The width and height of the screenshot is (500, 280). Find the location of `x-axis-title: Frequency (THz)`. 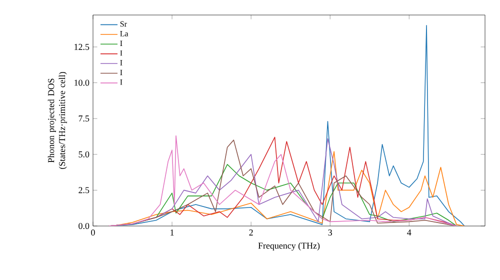

x-axis-title: Frequency (THz) is located at coordinates (289, 246).